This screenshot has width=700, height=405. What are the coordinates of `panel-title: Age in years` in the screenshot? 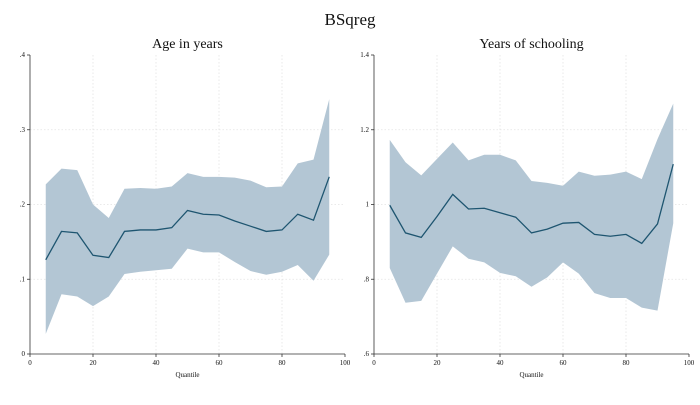 It's located at (187, 44).